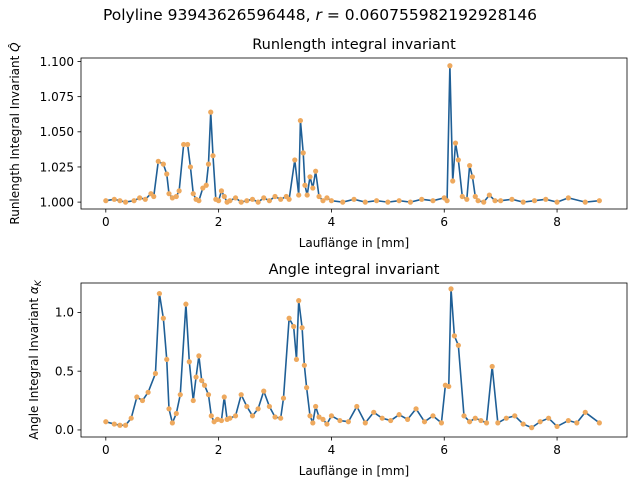 The width and height of the screenshot is (640, 480). Describe the element at coordinates (557, 450) in the screenshot. I see `angle-xtick-label: 8` at that location.